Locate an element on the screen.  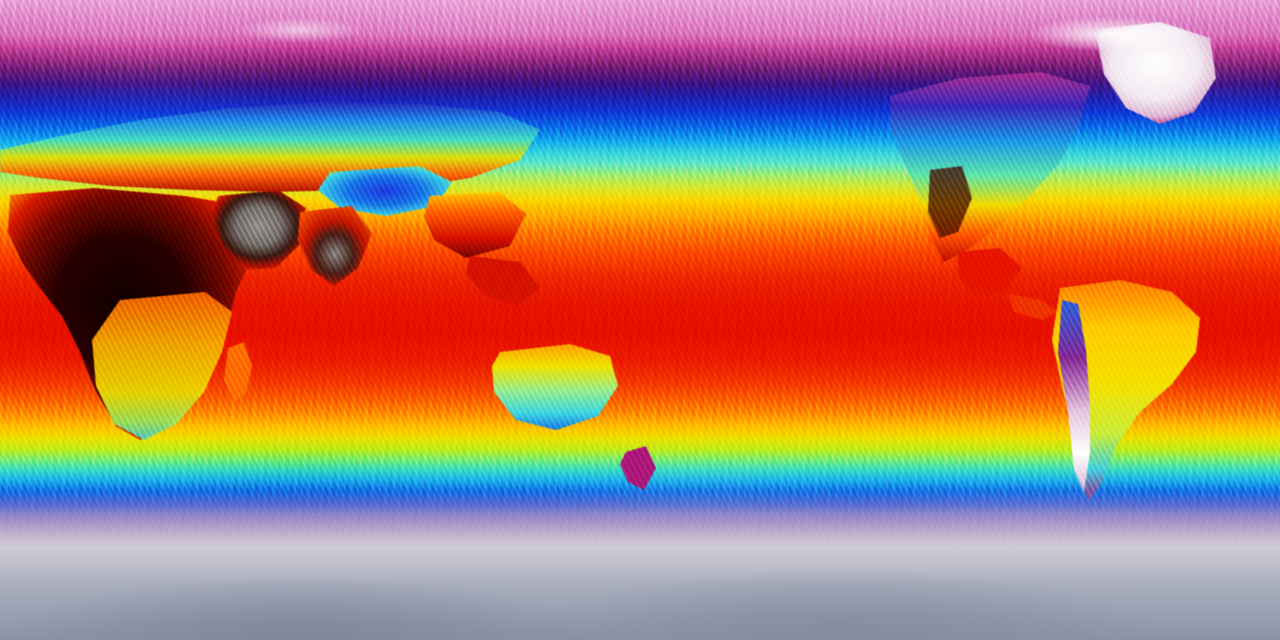
continent-eurasia is located at coordinates (270, 204).